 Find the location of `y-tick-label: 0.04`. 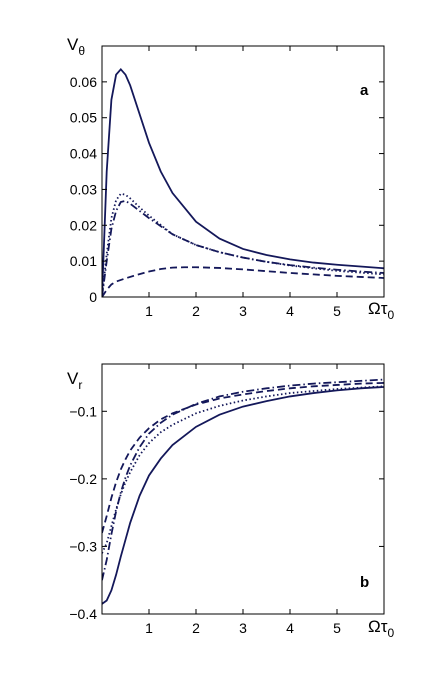

y-tick-label: 0.04 is located at coordinates (83, 154).